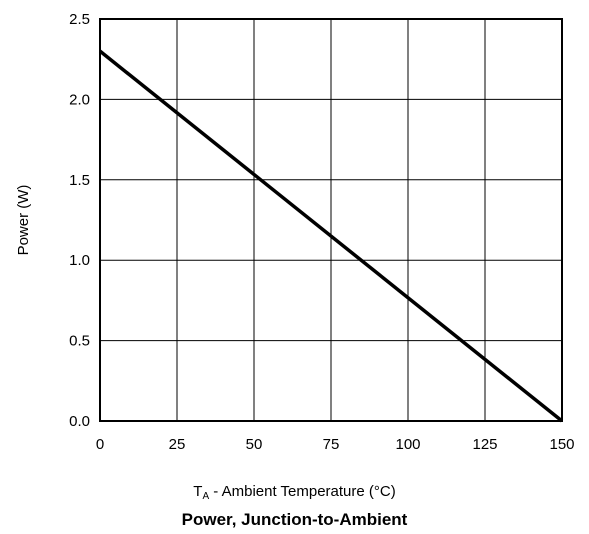  What do you see at coordinates (484, 444) in the screenshot?
I see `x-tick-label-5: 125` at bounding box center [484, 444].